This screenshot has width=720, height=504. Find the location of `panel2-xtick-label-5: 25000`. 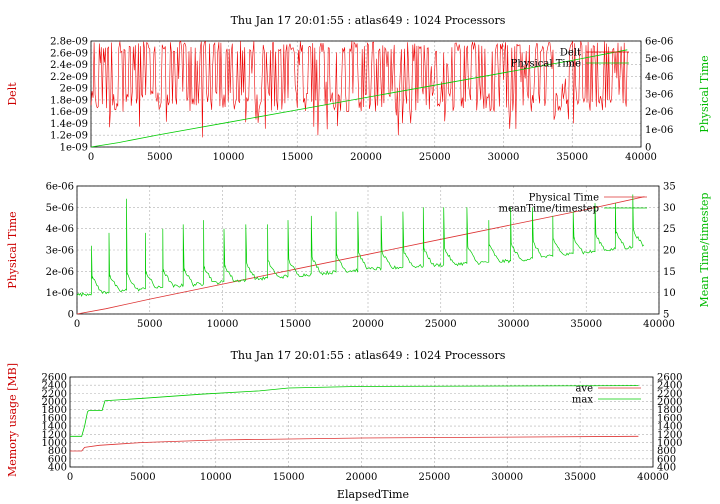

panel2-xtick-label-5: 25000 is located at coordinates (441, 324).